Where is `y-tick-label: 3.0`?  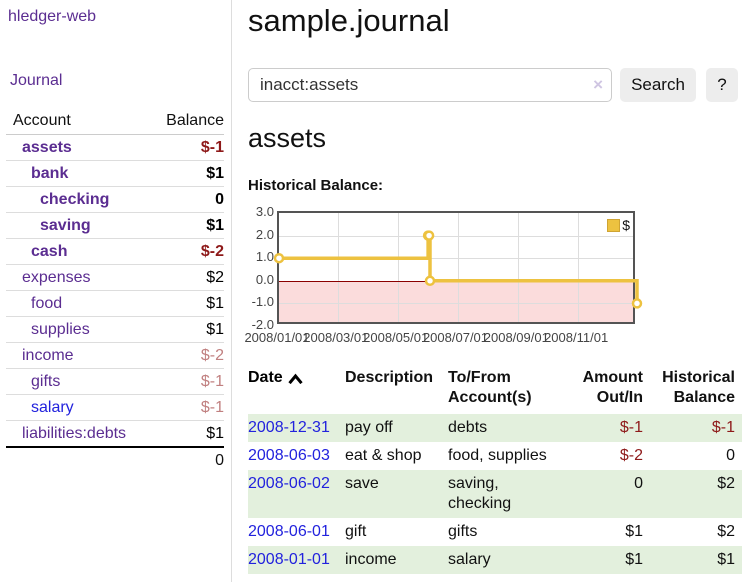 y-tick-label: 3.0 is located at coordinates (264, 211).